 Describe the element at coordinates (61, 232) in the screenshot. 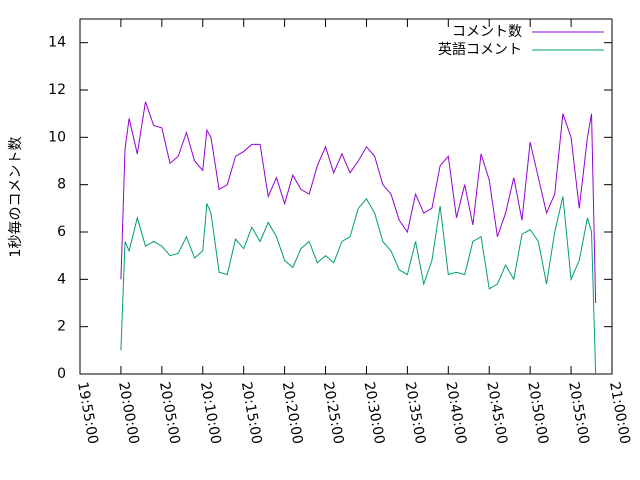

I see `y-tick-label: 6` at that location.